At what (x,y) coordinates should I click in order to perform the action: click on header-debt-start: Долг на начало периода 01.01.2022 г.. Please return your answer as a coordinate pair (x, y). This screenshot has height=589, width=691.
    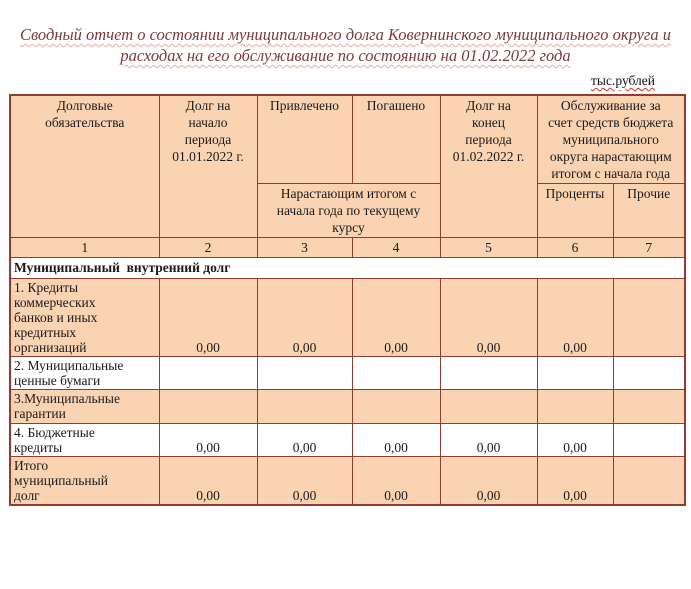
    Looking at the image, I should click on (208, 166).